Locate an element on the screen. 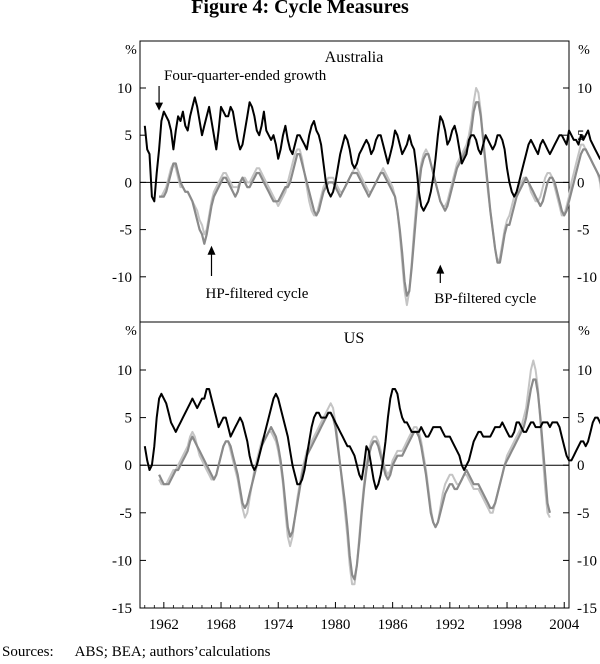  annotation-bp-arrowhead is located at coordinates (440, 269).